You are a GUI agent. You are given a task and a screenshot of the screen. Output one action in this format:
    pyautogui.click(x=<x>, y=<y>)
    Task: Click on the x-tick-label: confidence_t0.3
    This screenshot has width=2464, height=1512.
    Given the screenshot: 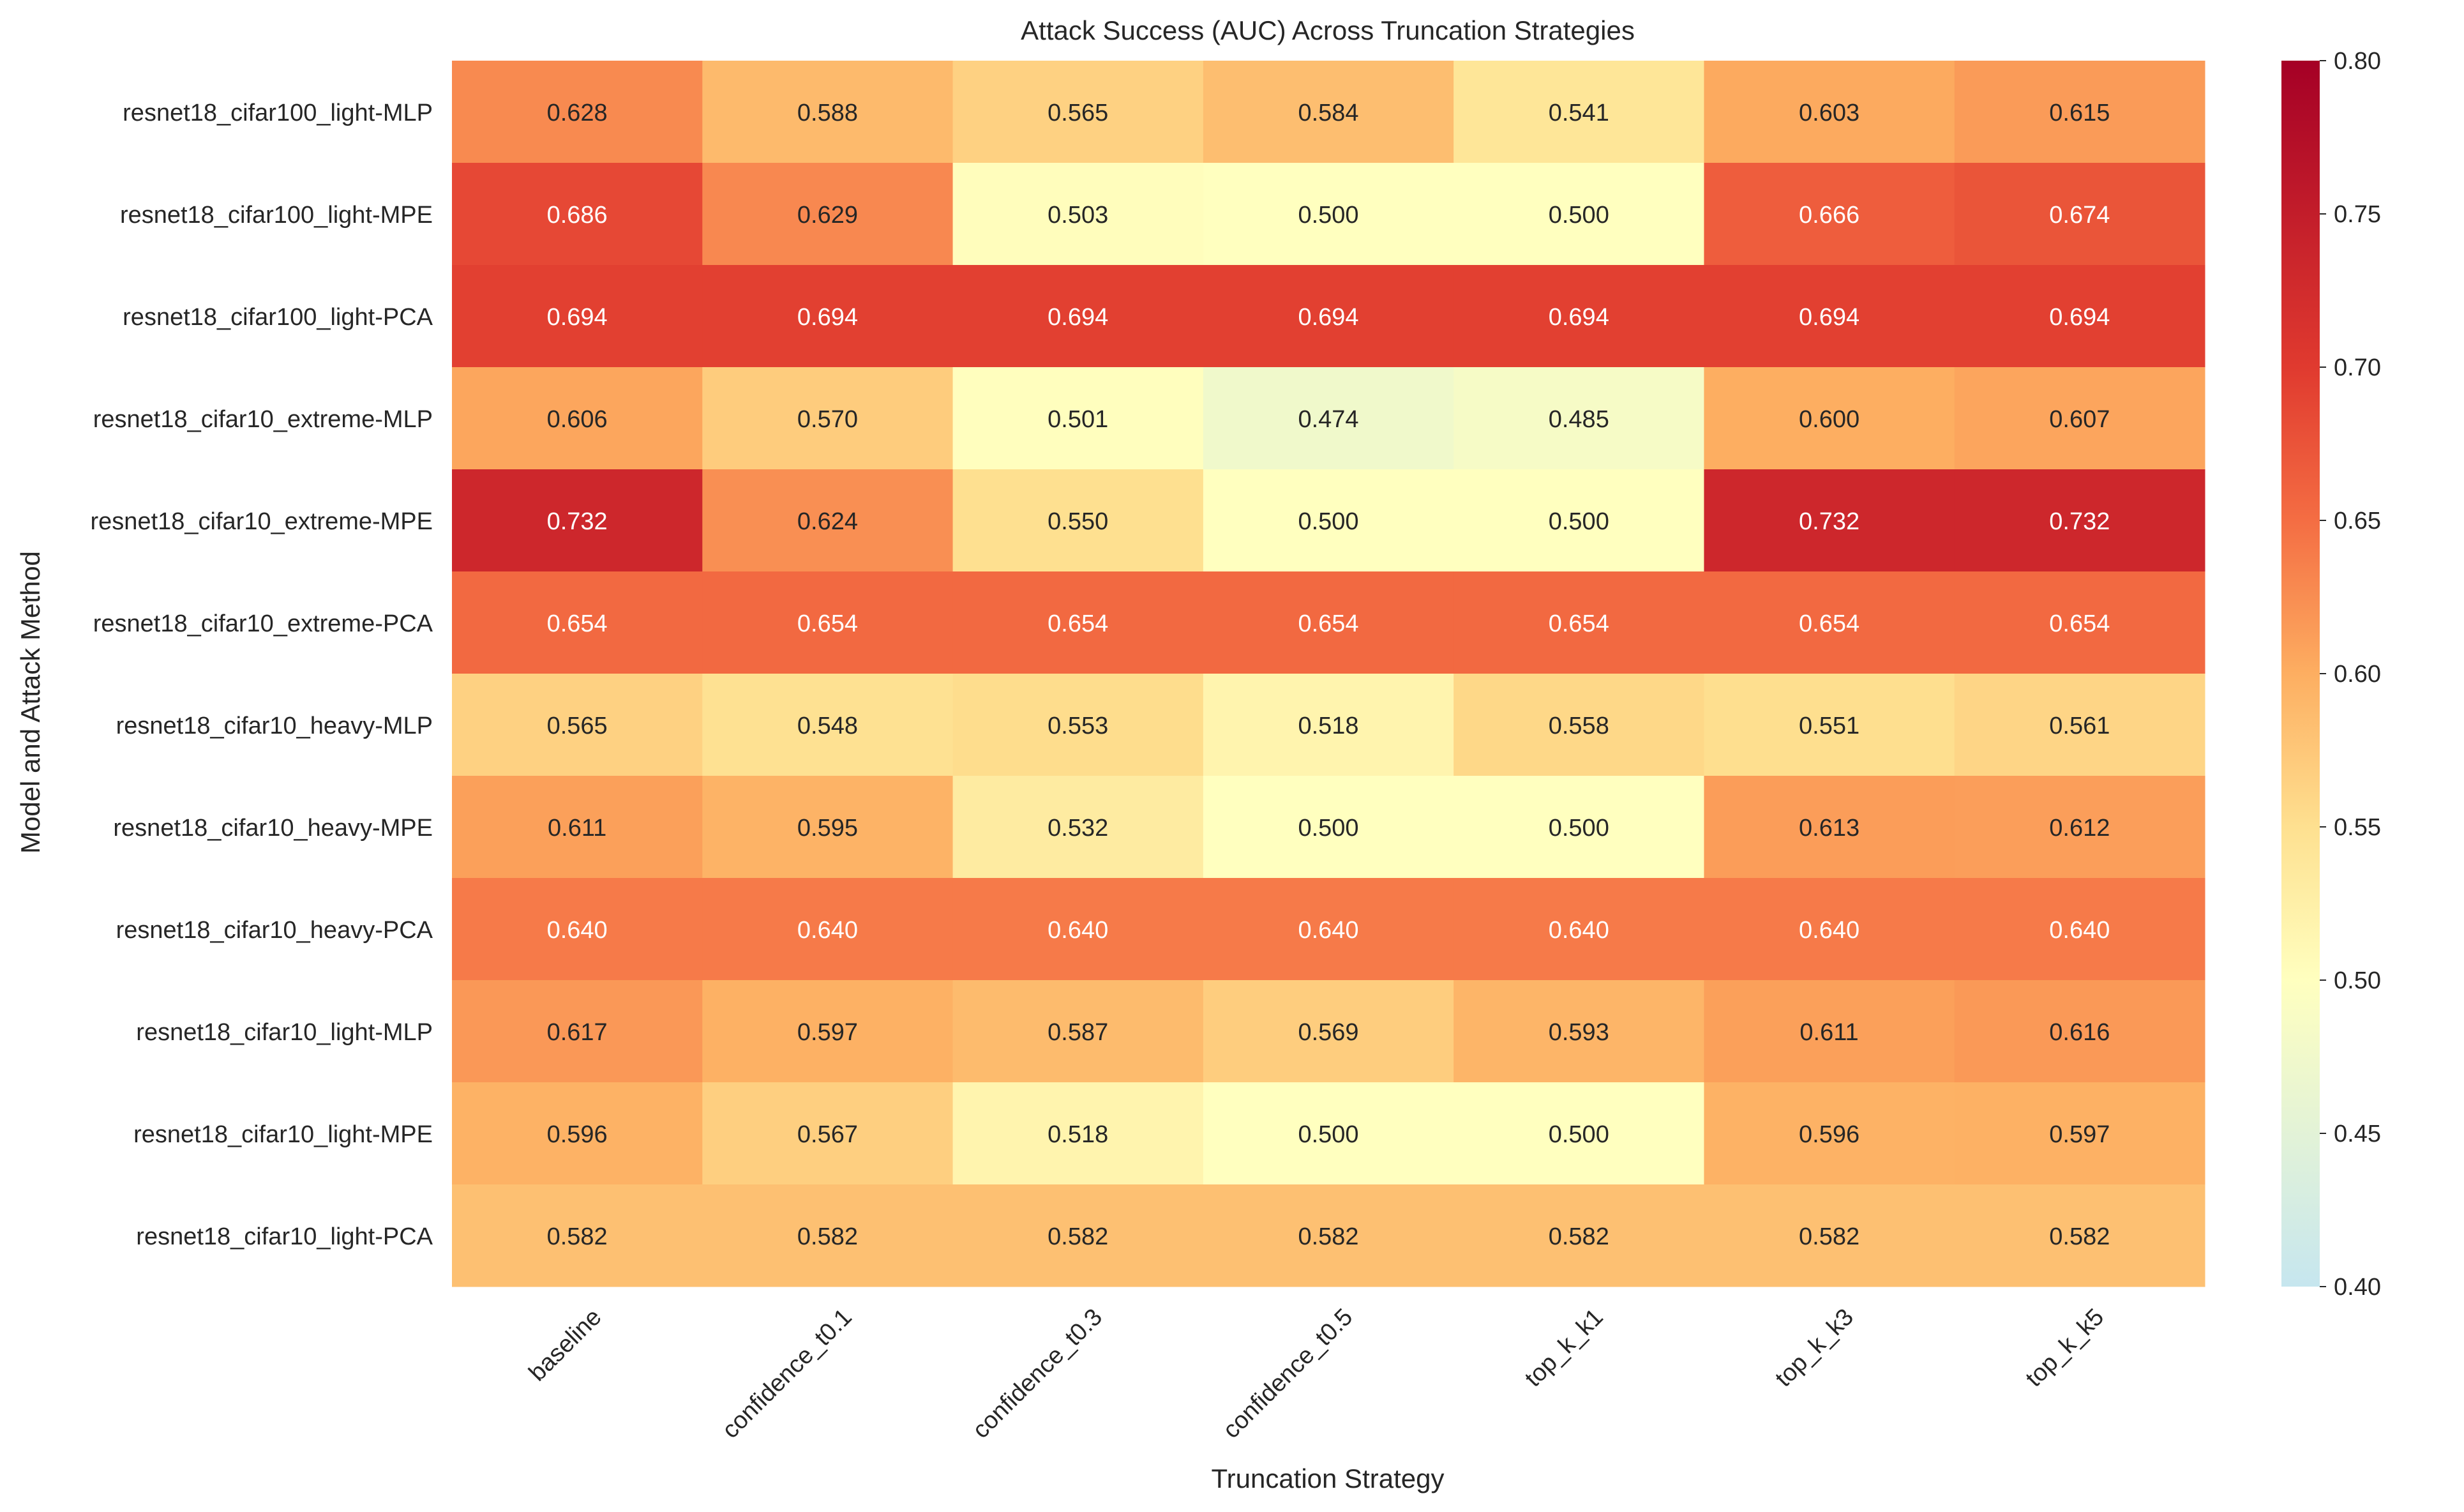 What is the action you would take?
    pyautogui.click(x=1038, y=1374)
    